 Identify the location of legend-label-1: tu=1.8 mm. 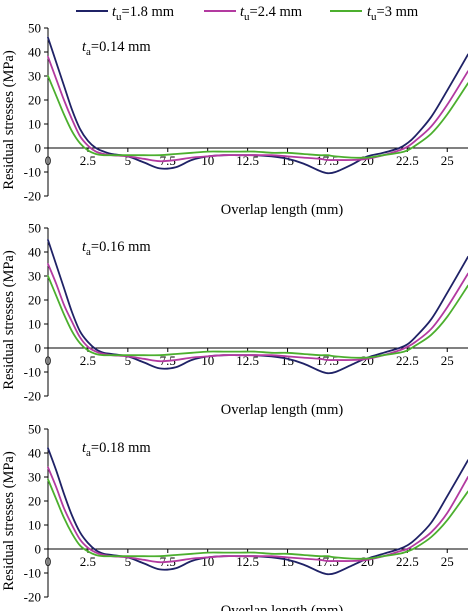
(143, 13).